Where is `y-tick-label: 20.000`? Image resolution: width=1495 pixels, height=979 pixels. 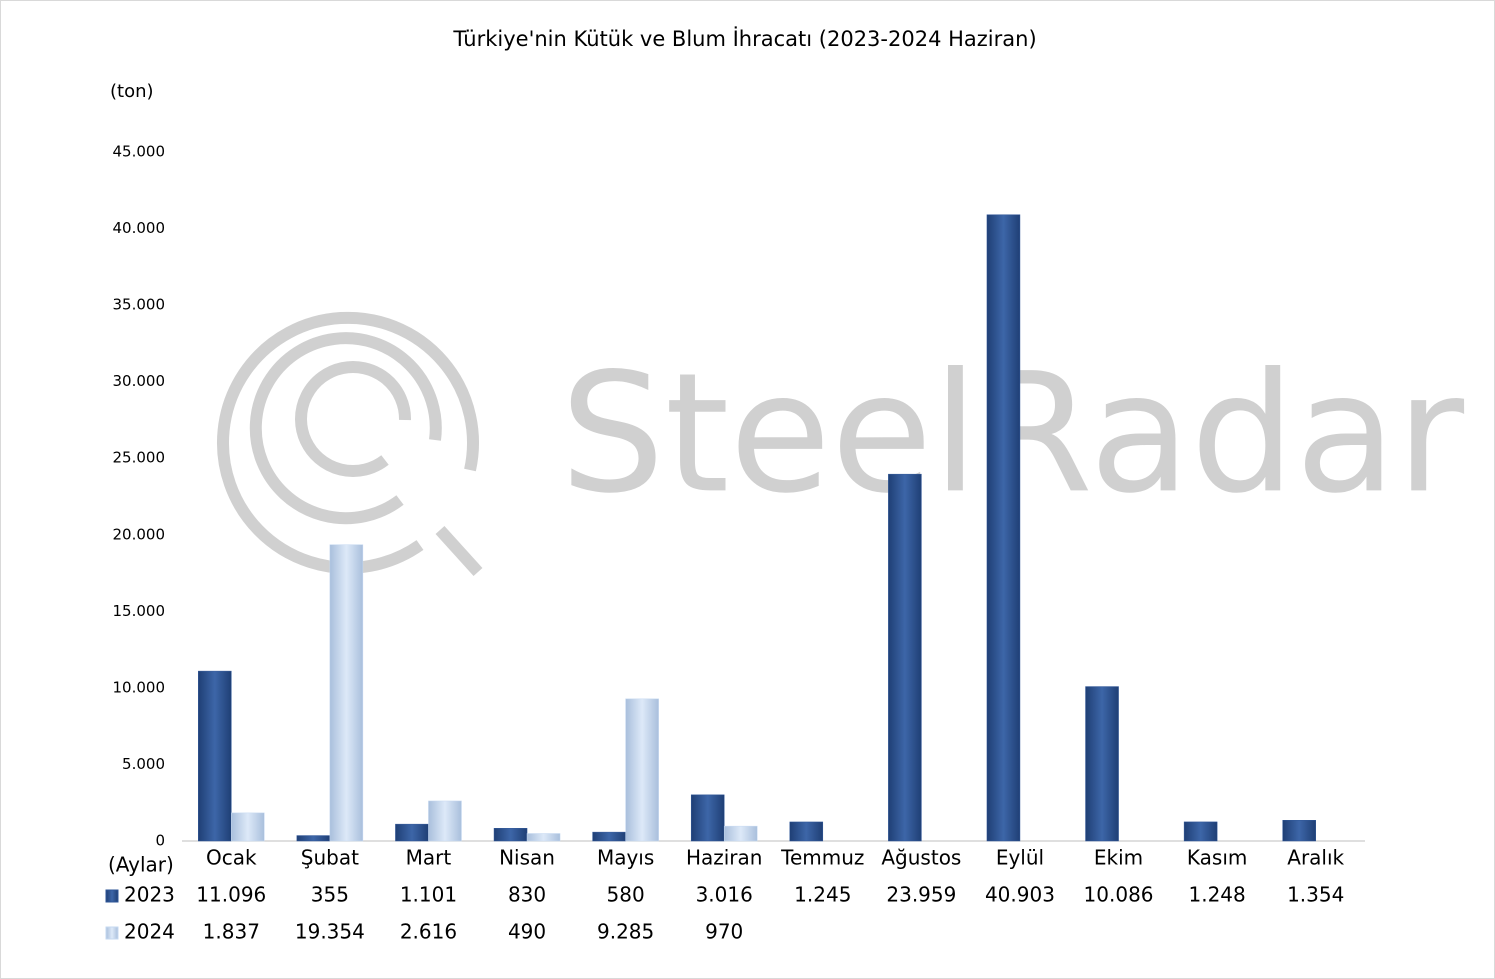
y-tick-label: 20.000 is located at coordinates (139, 534).